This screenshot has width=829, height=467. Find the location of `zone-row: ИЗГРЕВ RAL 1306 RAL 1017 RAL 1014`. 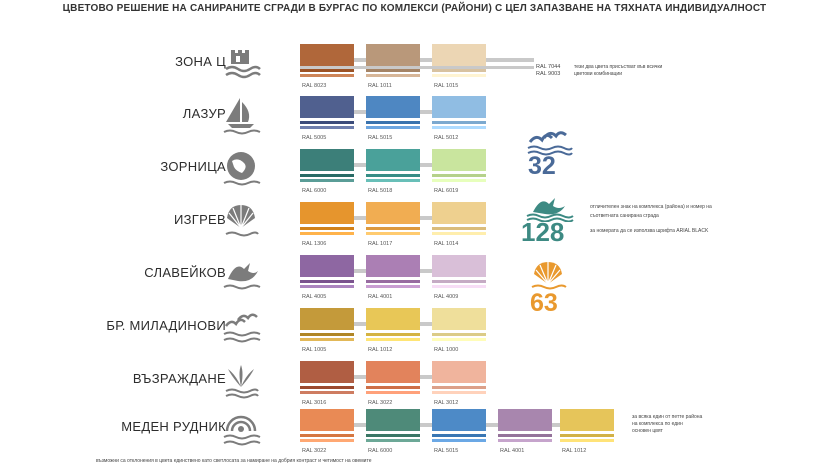

zone-row: ИЗГРЕВ RAL 1306 RAL 1017 RAL 1014 is located at coordinates (414, 228).